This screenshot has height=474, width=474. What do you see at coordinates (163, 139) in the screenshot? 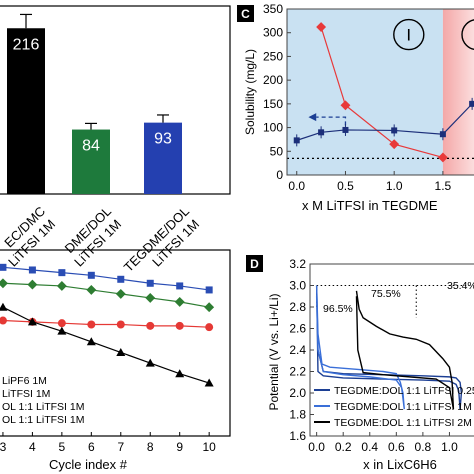
I see `bar-value-label: 93` at bounding box center [163, 139].